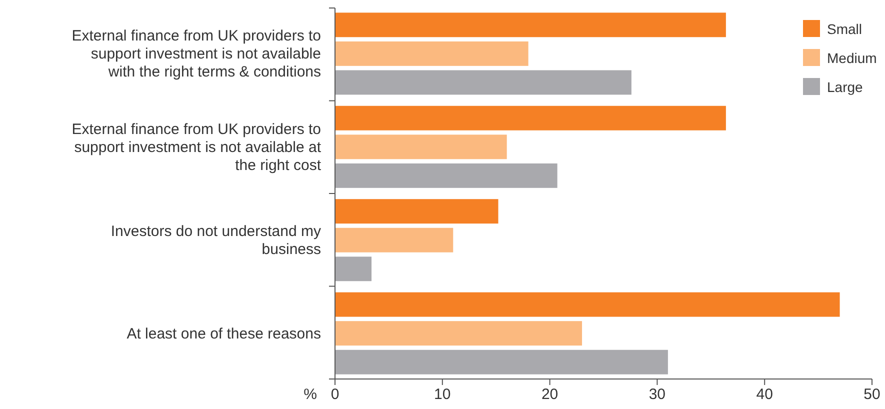  What do you see at coordinates (216, 240) in the screenshot?
I see `y-tick-label: Investors do not understand my business` at bounding box center [216, 240].